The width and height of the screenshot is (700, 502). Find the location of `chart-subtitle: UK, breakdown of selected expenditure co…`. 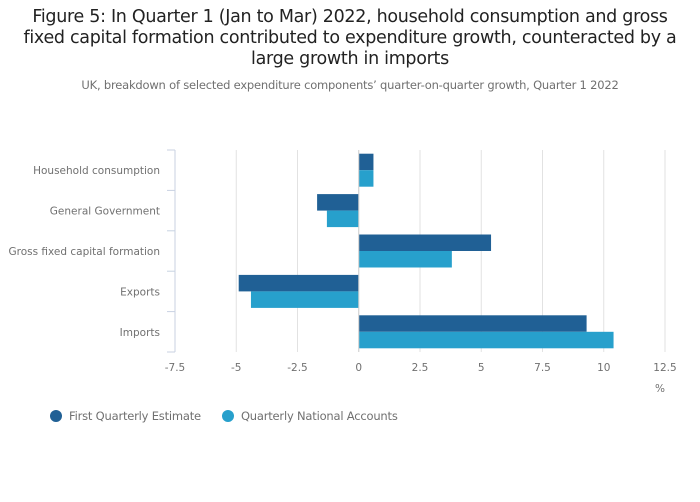

chart-subtitle: UK, breakdown of selected expenditure co… is located at coordinates (350, 85).